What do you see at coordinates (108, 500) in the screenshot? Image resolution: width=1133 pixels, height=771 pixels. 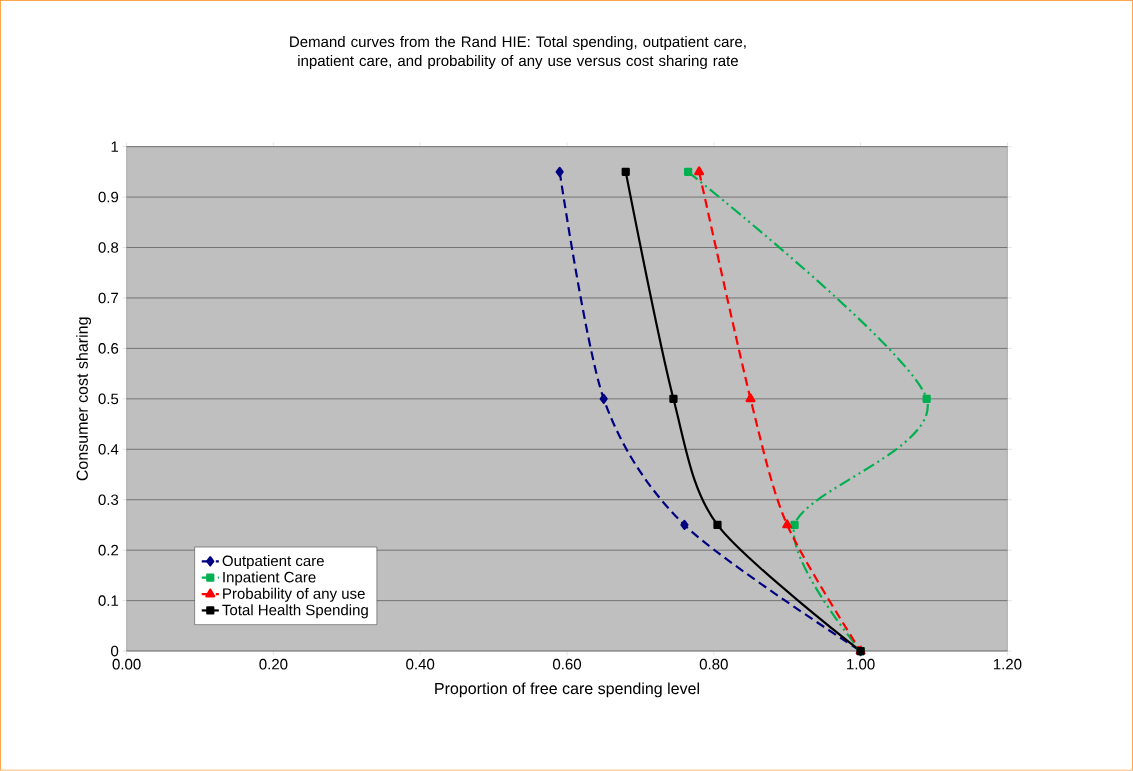 I see `y-tick-label: 0.3` at bounding box center [108, 500].